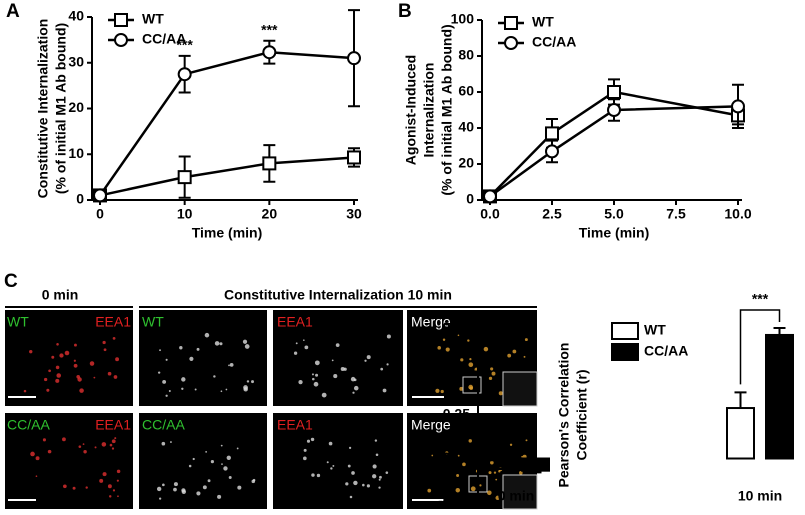 The image size is (805, 515). Describe the element at coordinates (737, 214) in the screenshot. I see `x-tick-label: 10.0` at that location.